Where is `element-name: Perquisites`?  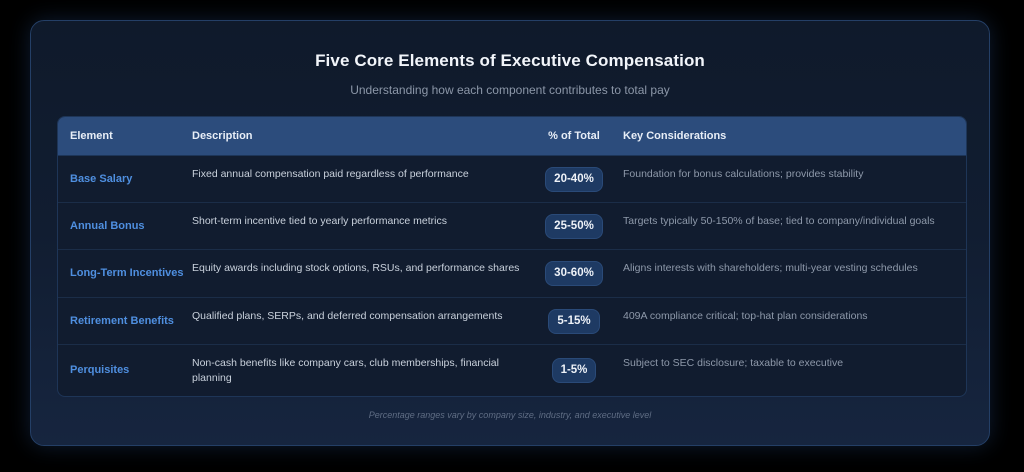 element-name: Perquisites is located at coordinates (100, 370).